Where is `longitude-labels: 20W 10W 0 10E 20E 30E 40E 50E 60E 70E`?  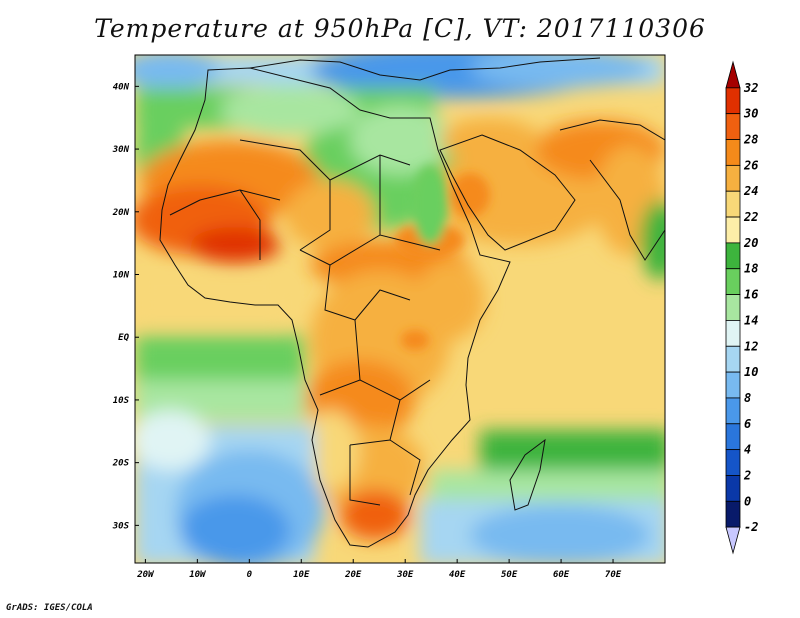 longitude-labels: 20W 10W 0 10E 20E 30E 40E 50E 60E 70E is located at coordinates (379, 569).